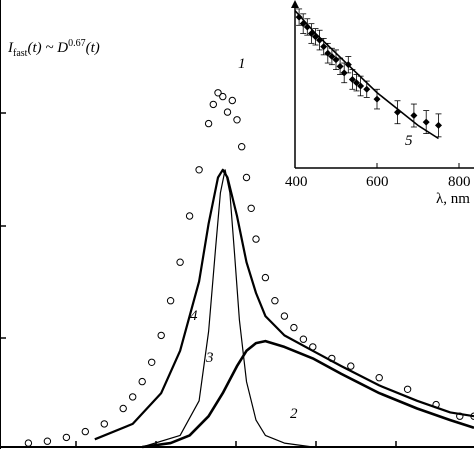 The width and height of the screenshot is (474, 449). What do you see at coordinates (409, 141) in the screenshot?
I see `series-label-5: 5` at bounding box center [409, 141].